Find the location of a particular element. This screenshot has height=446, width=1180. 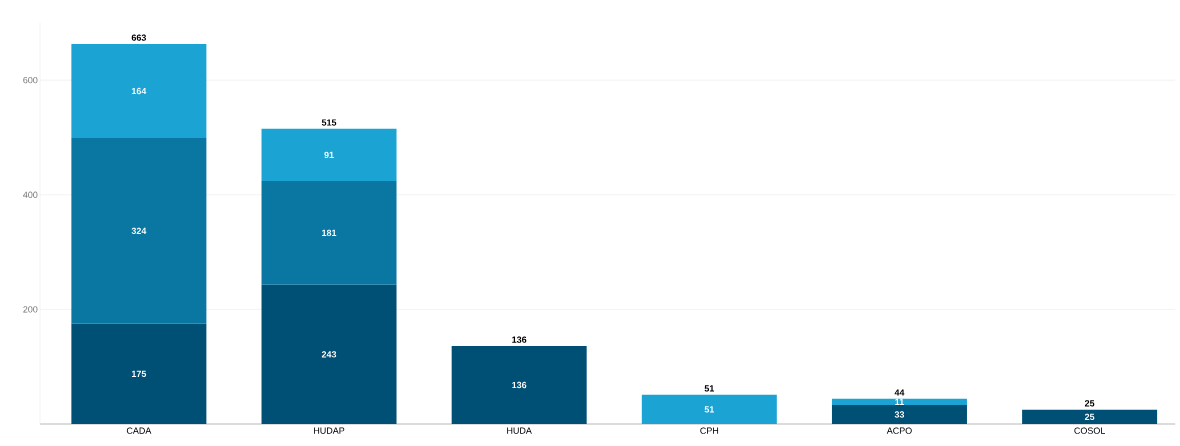

data-label: 25 is located at coordinates (1089, 417).